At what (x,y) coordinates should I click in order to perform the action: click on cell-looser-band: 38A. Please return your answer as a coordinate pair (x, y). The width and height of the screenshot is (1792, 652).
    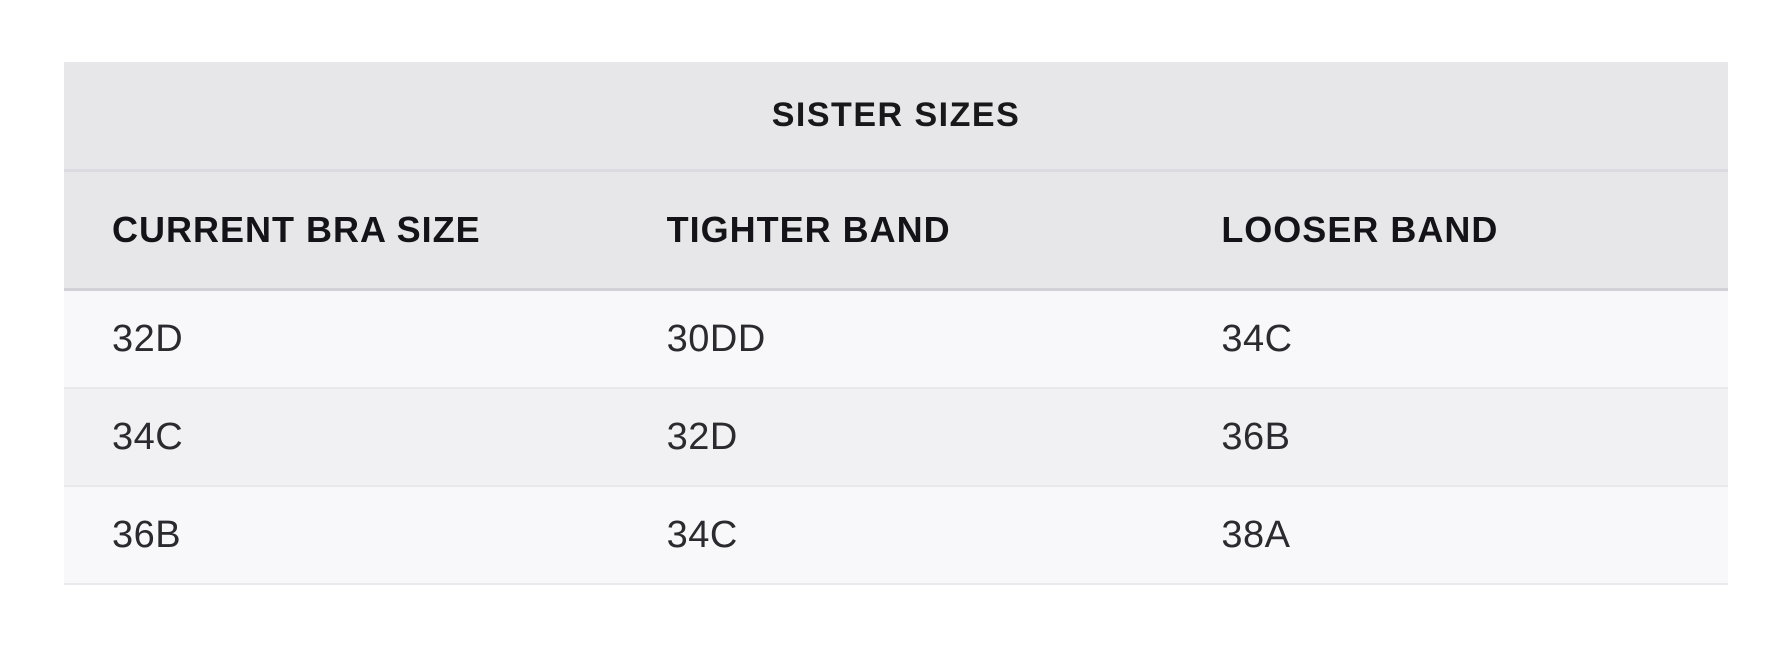
    Looking at the image, I should click on (1256, 534).